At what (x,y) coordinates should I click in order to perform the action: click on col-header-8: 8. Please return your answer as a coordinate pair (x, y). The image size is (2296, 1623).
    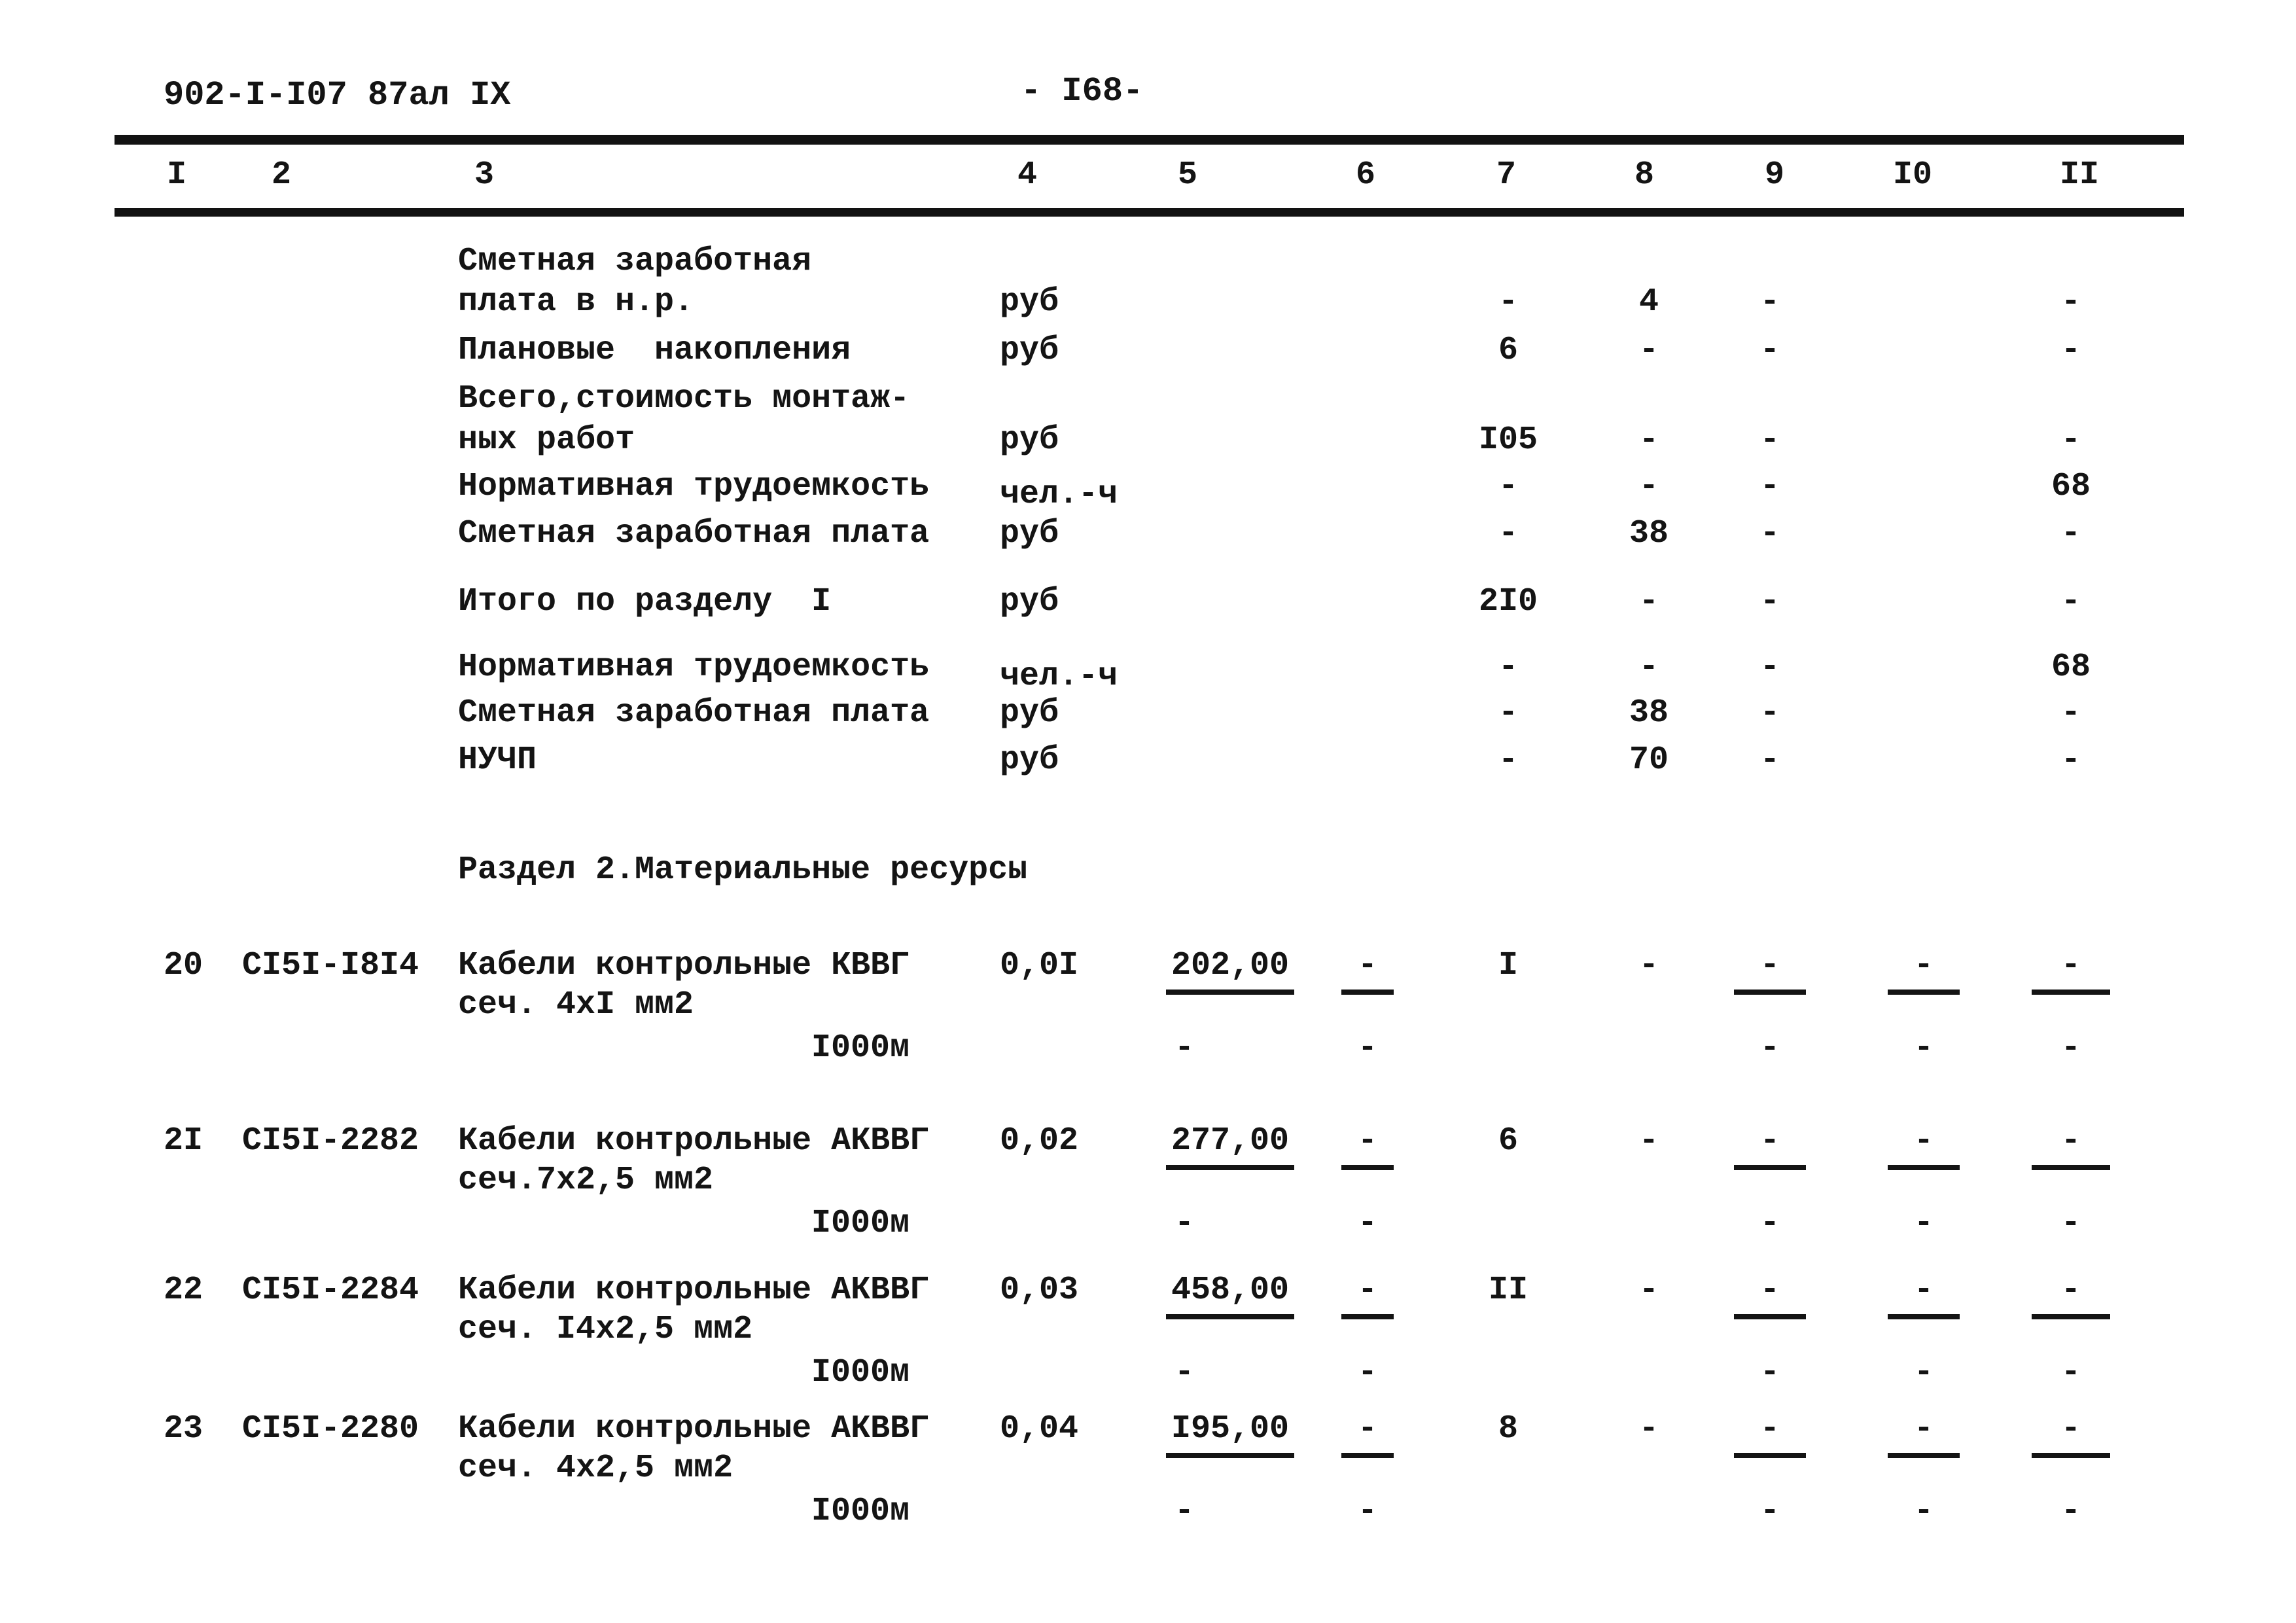
    Looking at the image, I should click on (1645, 175).